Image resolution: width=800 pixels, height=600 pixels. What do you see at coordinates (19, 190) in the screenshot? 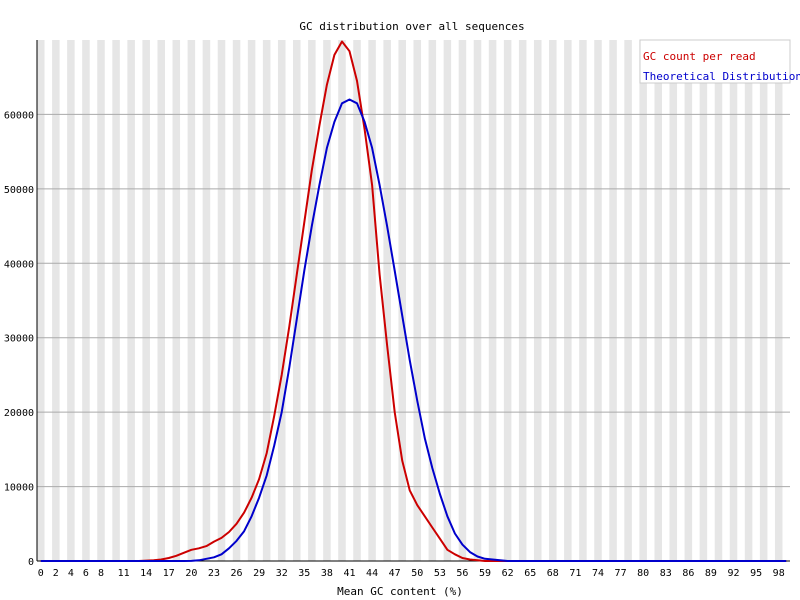
I see `y-tick-label: 50000` at bounding box center [19, 190].